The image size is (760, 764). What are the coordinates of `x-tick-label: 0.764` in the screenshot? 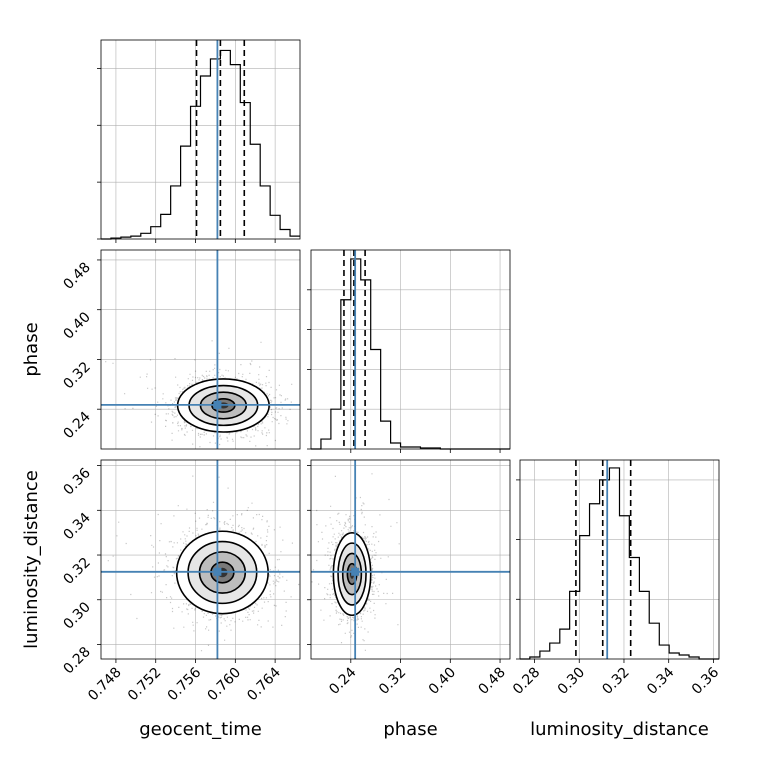 It's located at (264, 684).